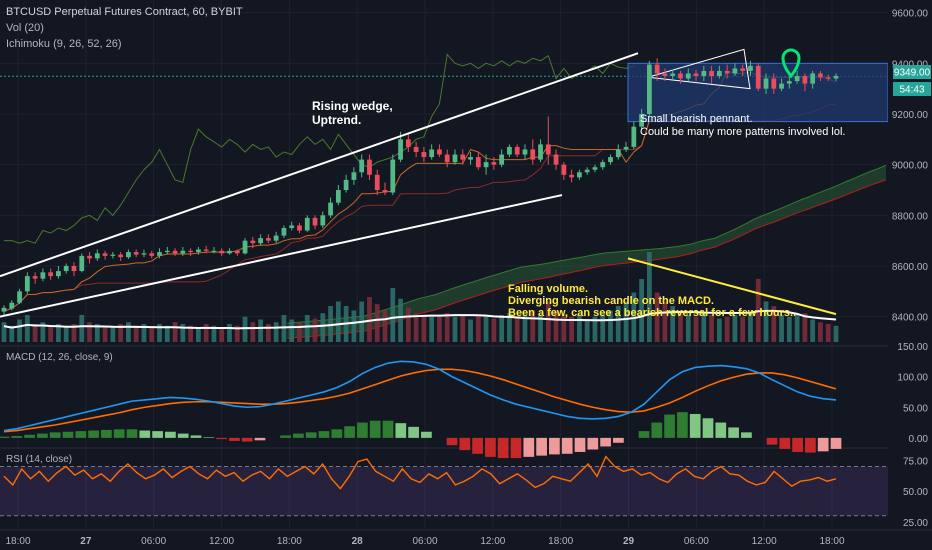 This screenshot has width=932, height=550. I want to click on macd-signal-line, so click(420, 400).